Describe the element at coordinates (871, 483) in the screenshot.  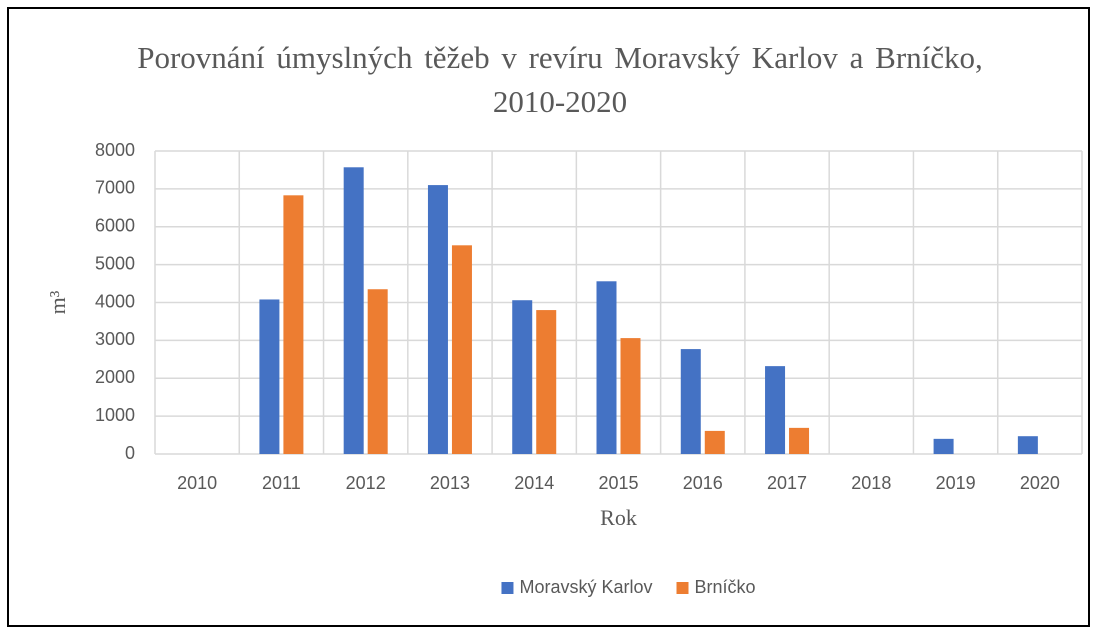
I see `x-tick-label: 2018` at that location.